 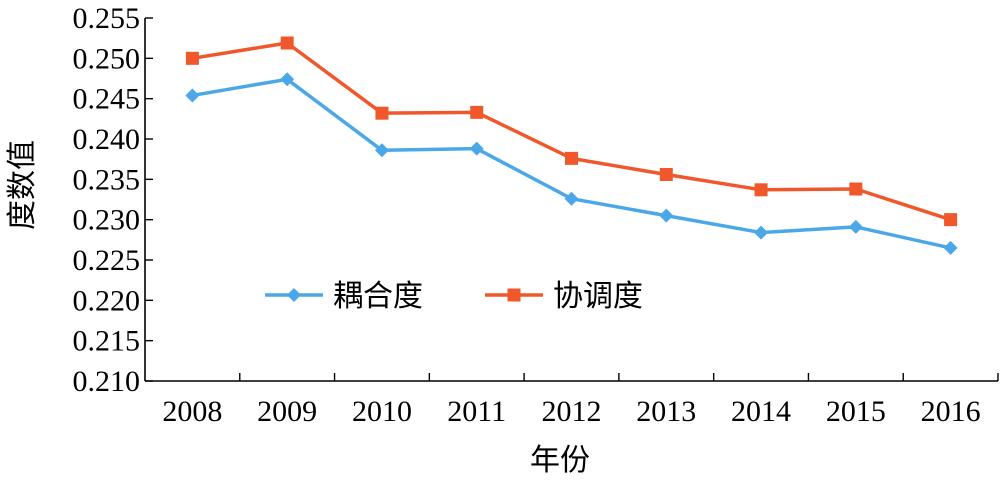 What do you see at coordinates (666, 411) in the screenshot?
I see `x-tick-label: 2013` at bounding box center [666, 411].